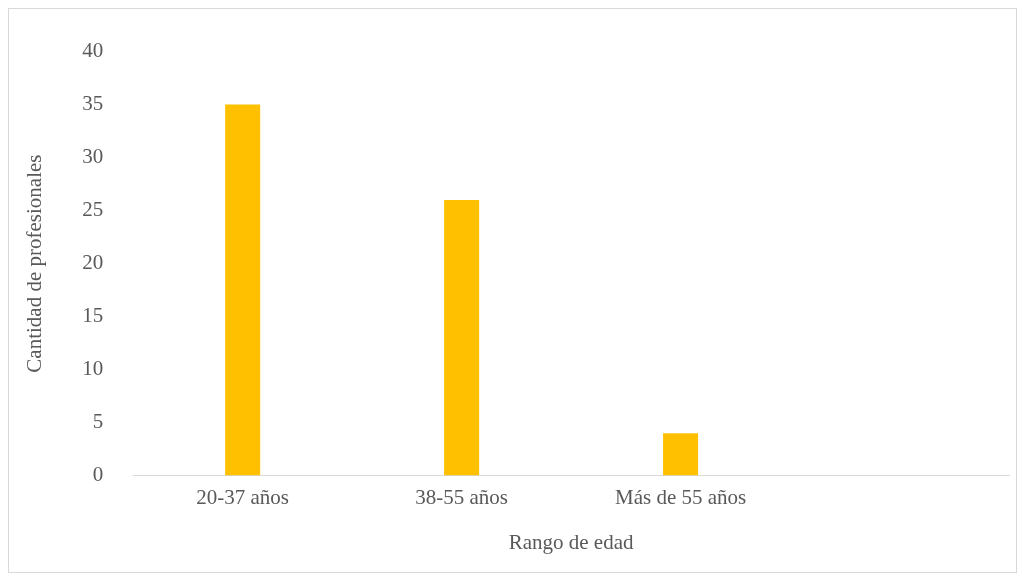 Image resolution: width=1019 pixels, height=575 pixels. I want to click on x-tick-label: 20-37 años, so click(243, 496).